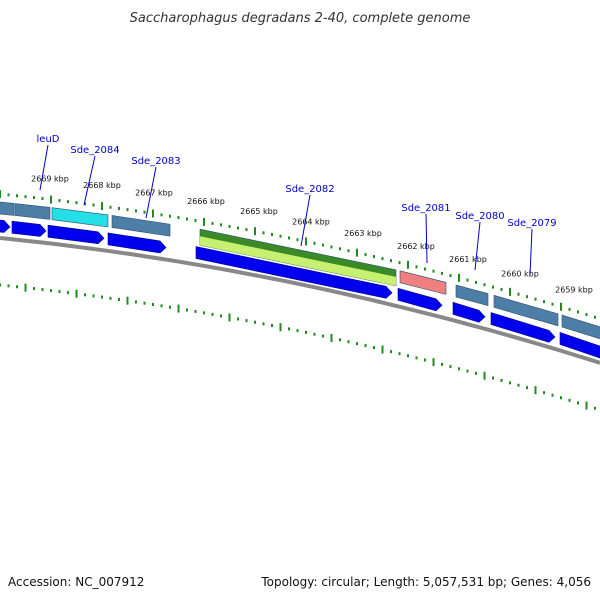 This screenshot has height=600, width=600. I want to click on cds-box-sde-2080, so click(472, 295).